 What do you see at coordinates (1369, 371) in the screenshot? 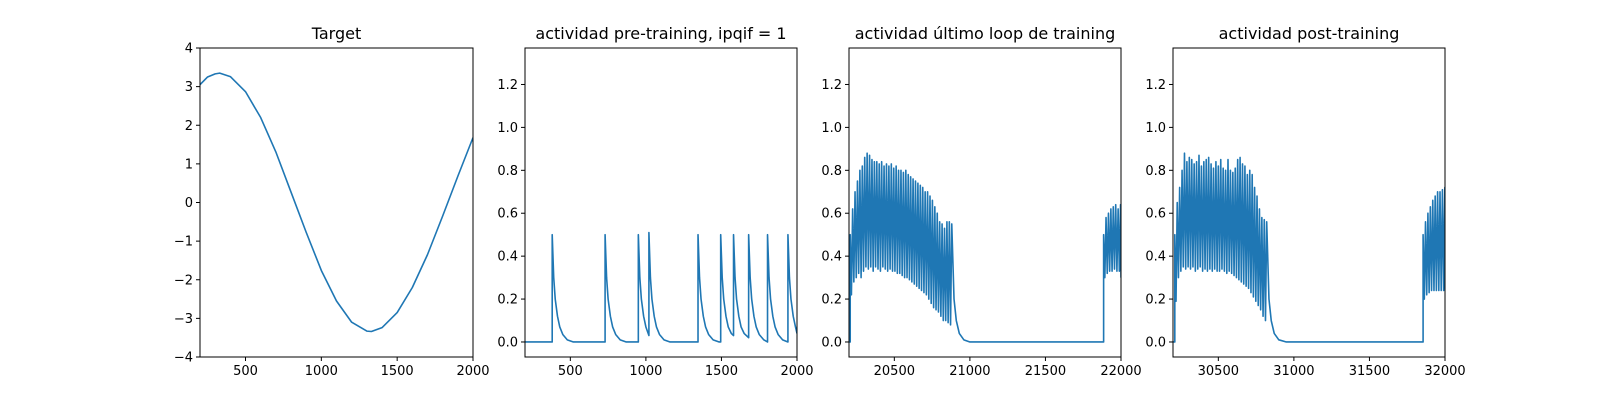
I see `x-tick-label: 31500` at bounding box center [1369, 371].